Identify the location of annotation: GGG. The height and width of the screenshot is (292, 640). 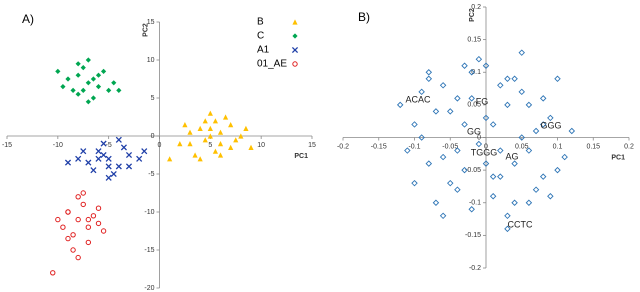
(550, 125).